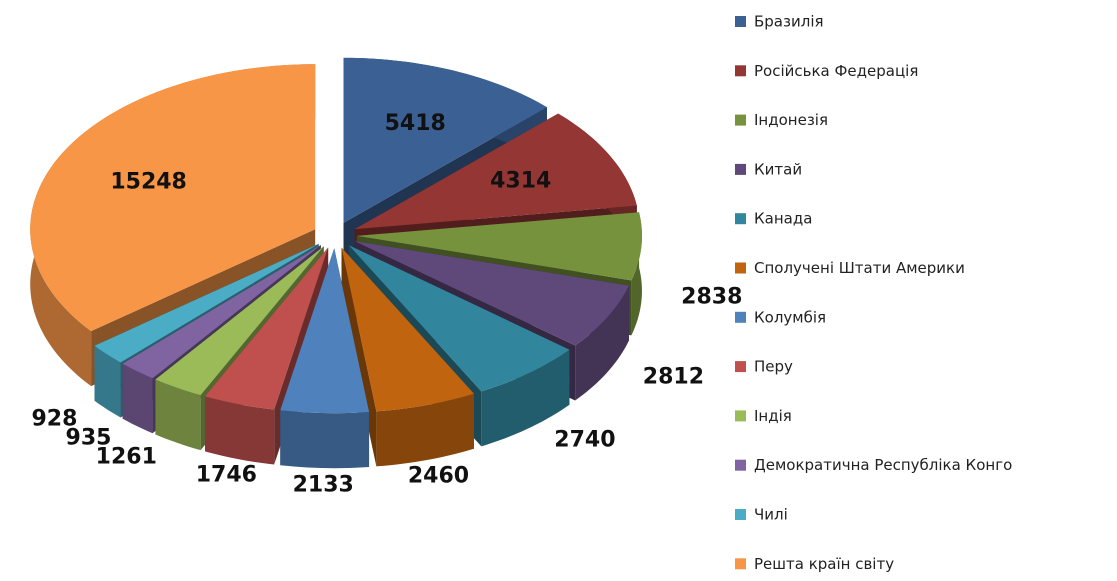 This screenshot has width=1117, height=581. Describe the element at coordinates (778, 169) in the screenshot. I see `legend-label: Китай` at that location.